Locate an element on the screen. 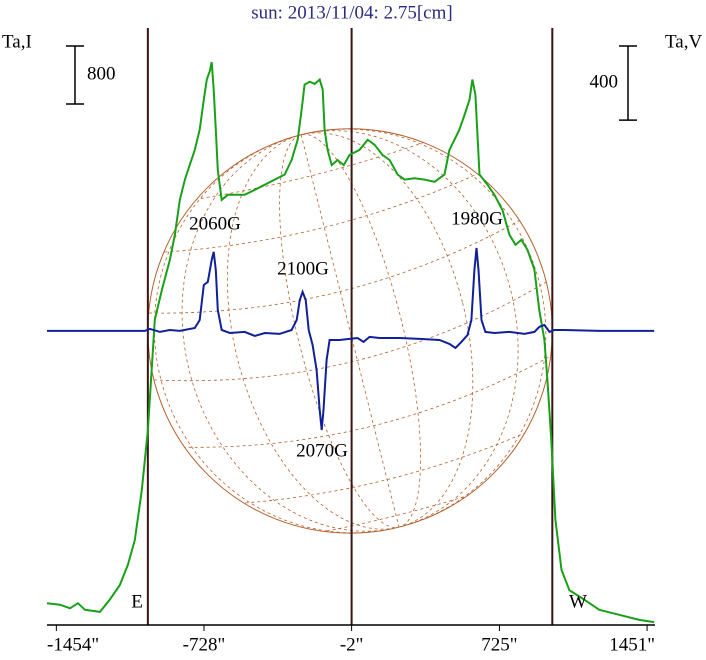 This screenshot has height=660, width=706. y2-axis-label: Ta,V is located at coordinates (683, 41).